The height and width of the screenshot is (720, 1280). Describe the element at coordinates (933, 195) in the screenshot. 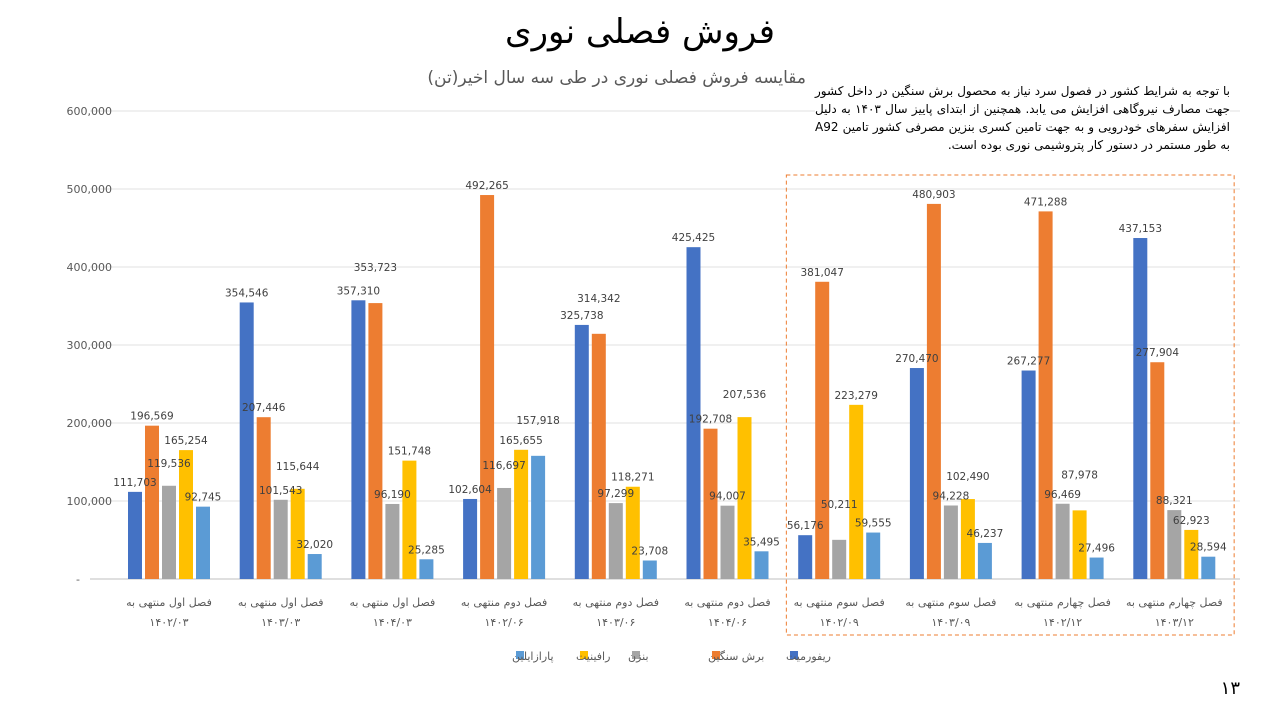

I see `data-label: 480,903` at that location.